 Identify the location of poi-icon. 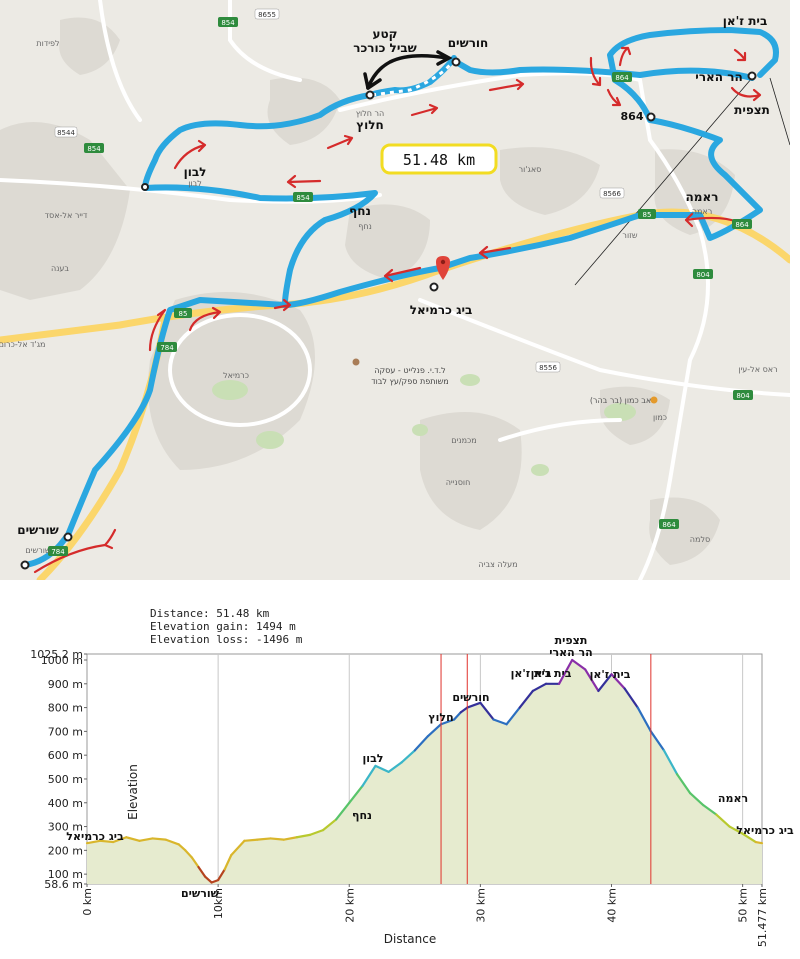
(356, 362).